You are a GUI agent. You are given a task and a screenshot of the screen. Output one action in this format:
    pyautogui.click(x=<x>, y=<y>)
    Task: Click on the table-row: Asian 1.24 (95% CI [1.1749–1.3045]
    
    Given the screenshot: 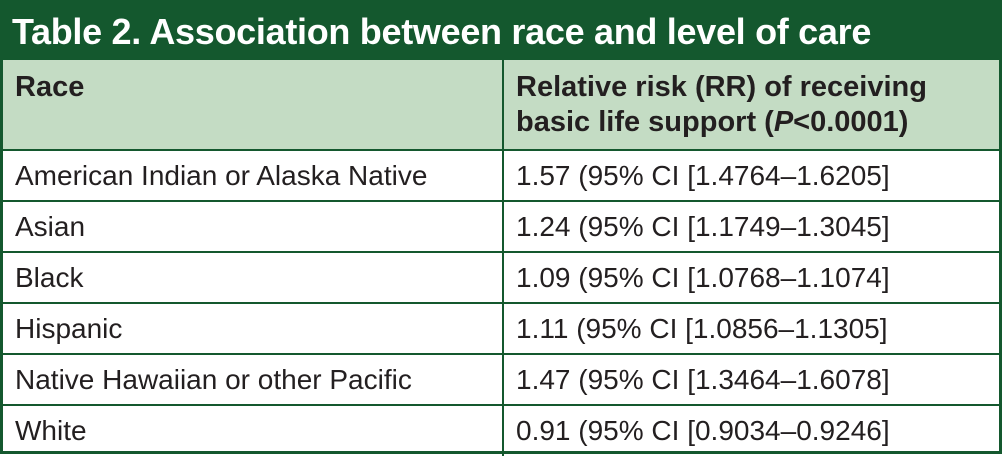 What is the action you would take?
    pyautogui.click(x=501, y=226)
    